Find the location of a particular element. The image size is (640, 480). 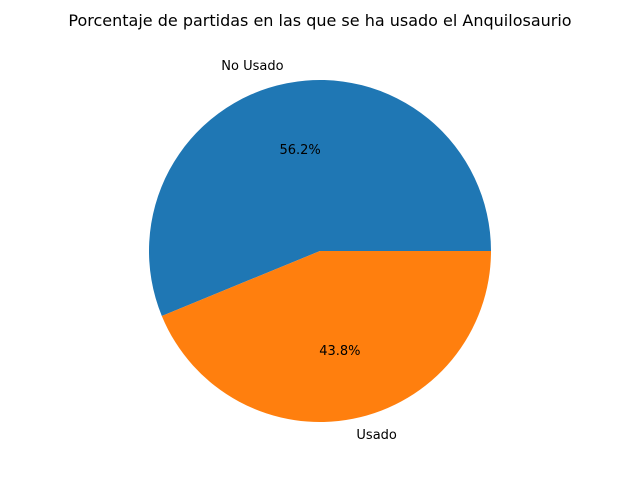

slice-label-0: No Usado is located at coordinates (252, 66).